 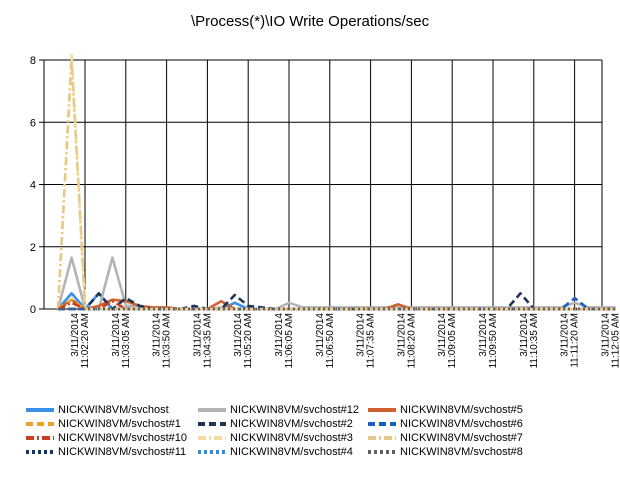 What do you see at coordinates (615, 340) in the screenshot?
I see `x-tick-label-line: 11:12:05 AM` at bounding box center [615, 340].